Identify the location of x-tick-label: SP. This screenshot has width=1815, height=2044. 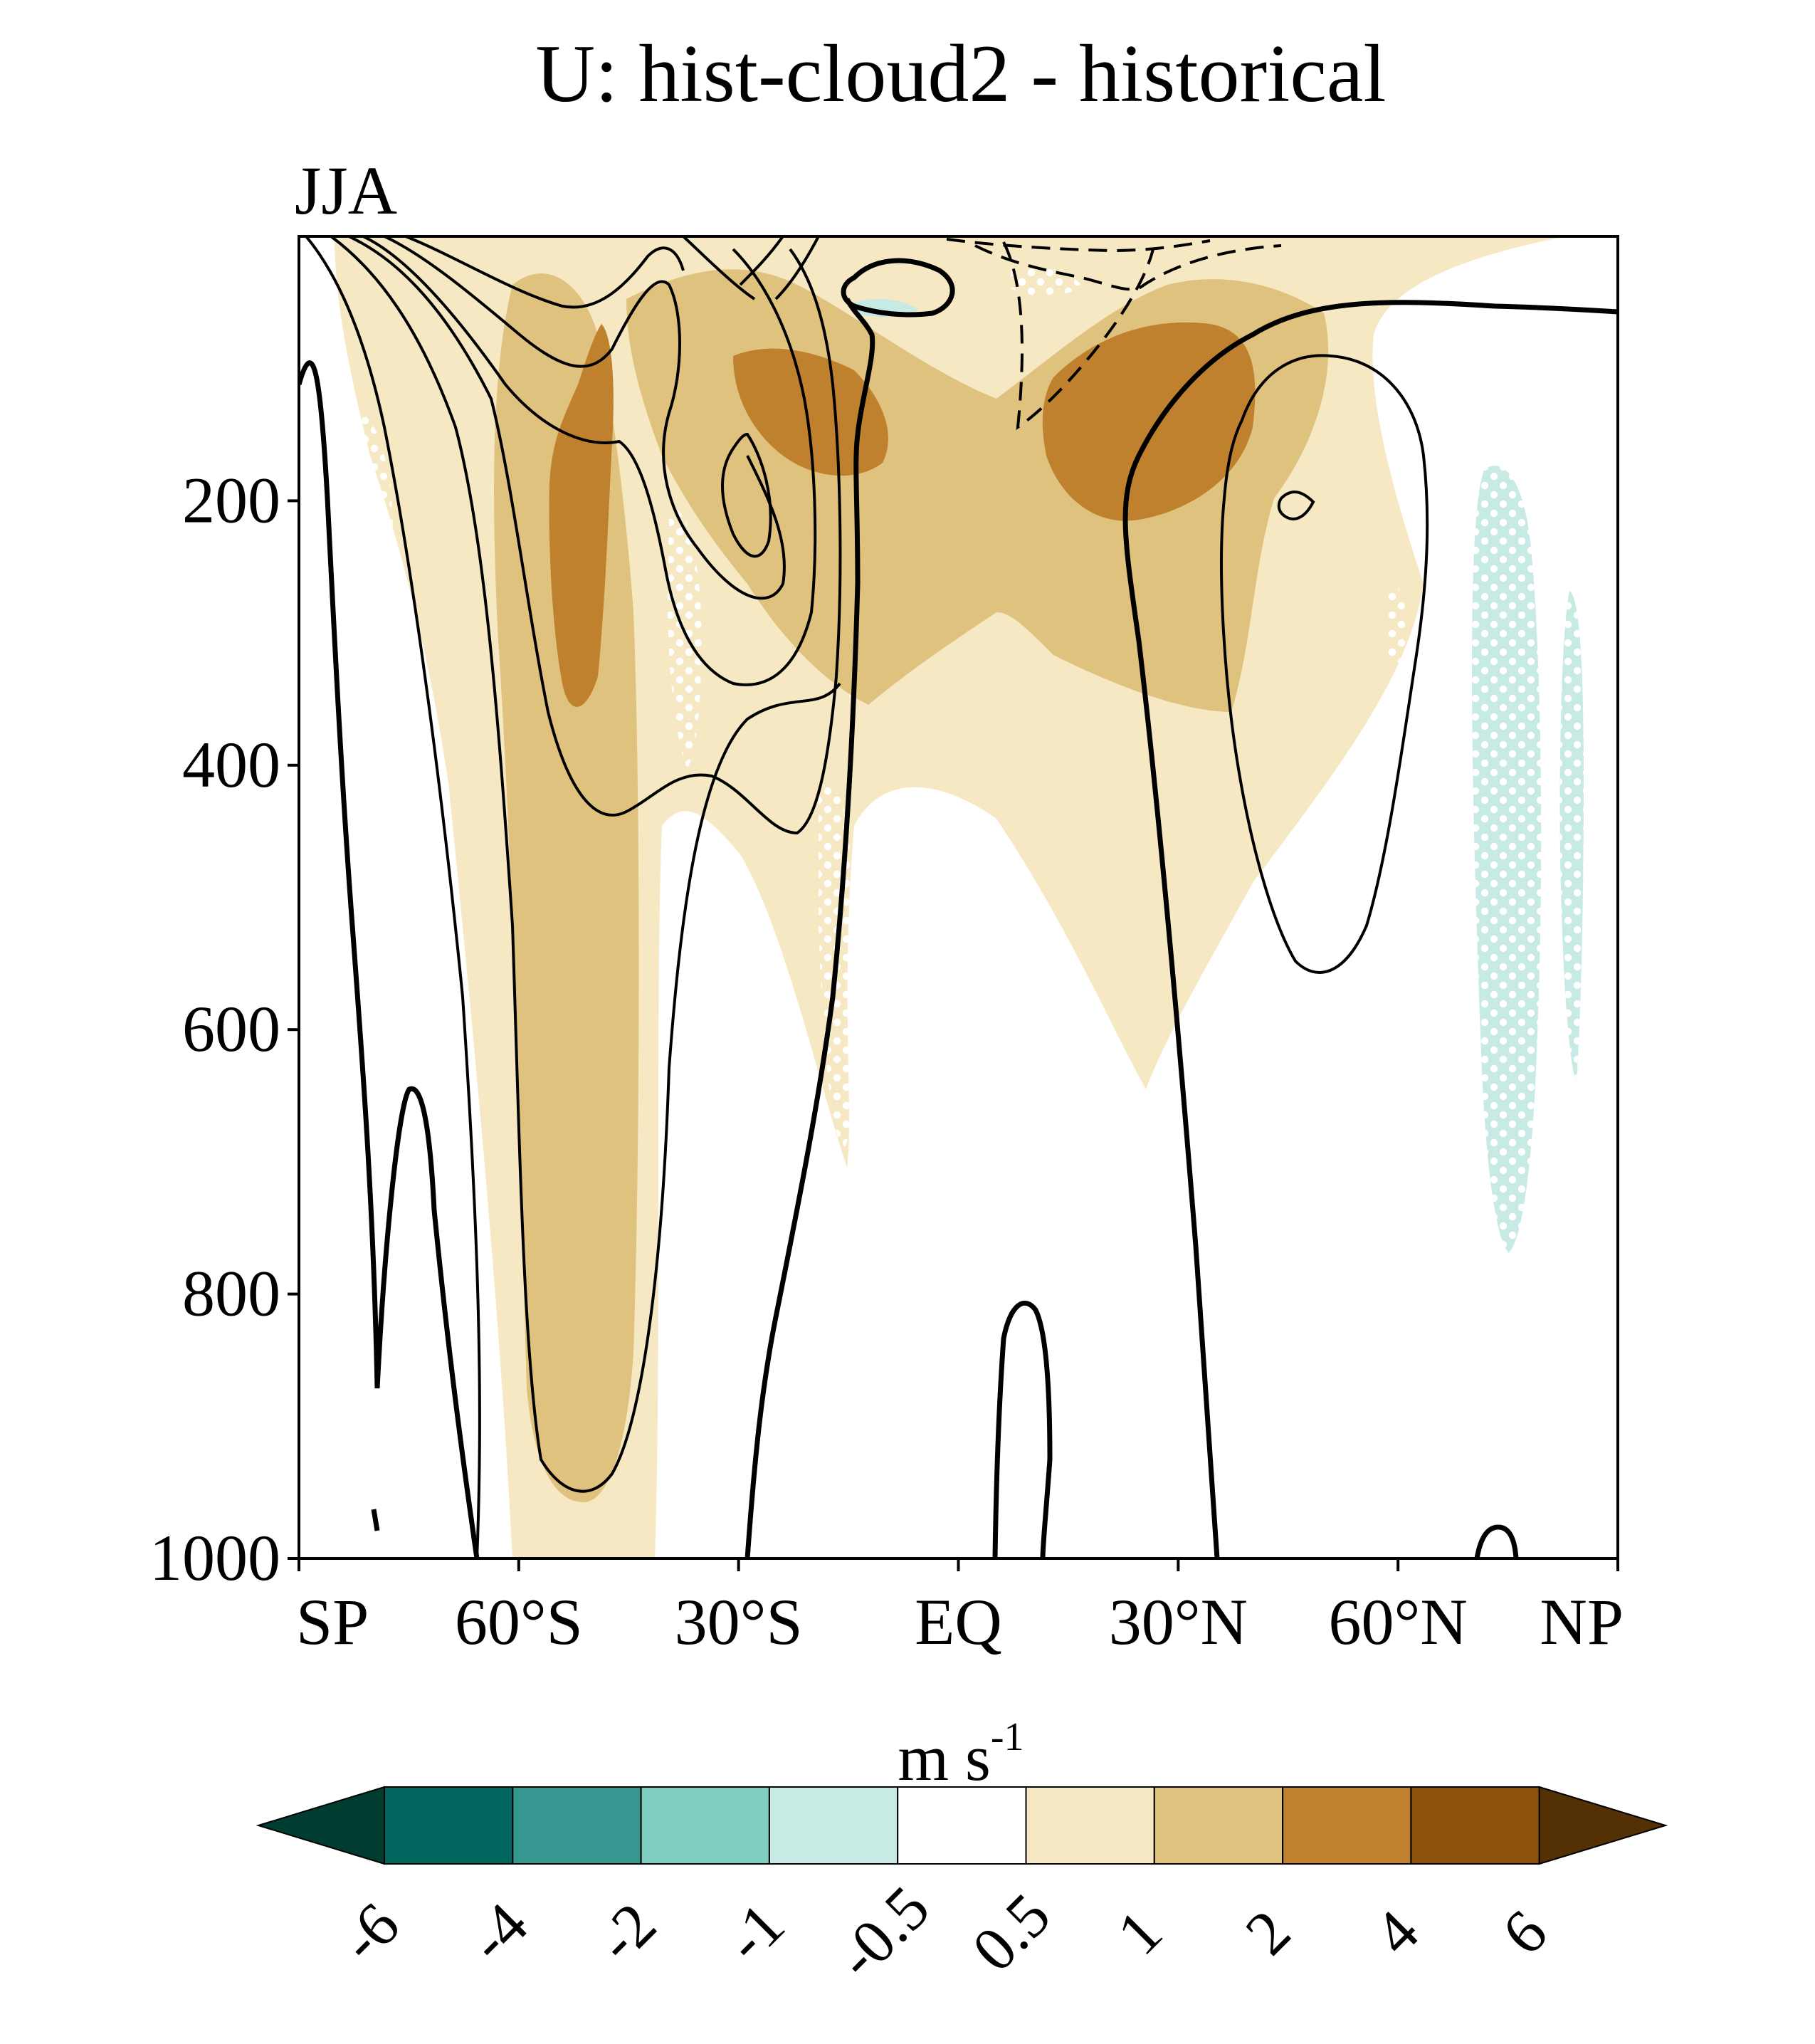
(332, 1622).